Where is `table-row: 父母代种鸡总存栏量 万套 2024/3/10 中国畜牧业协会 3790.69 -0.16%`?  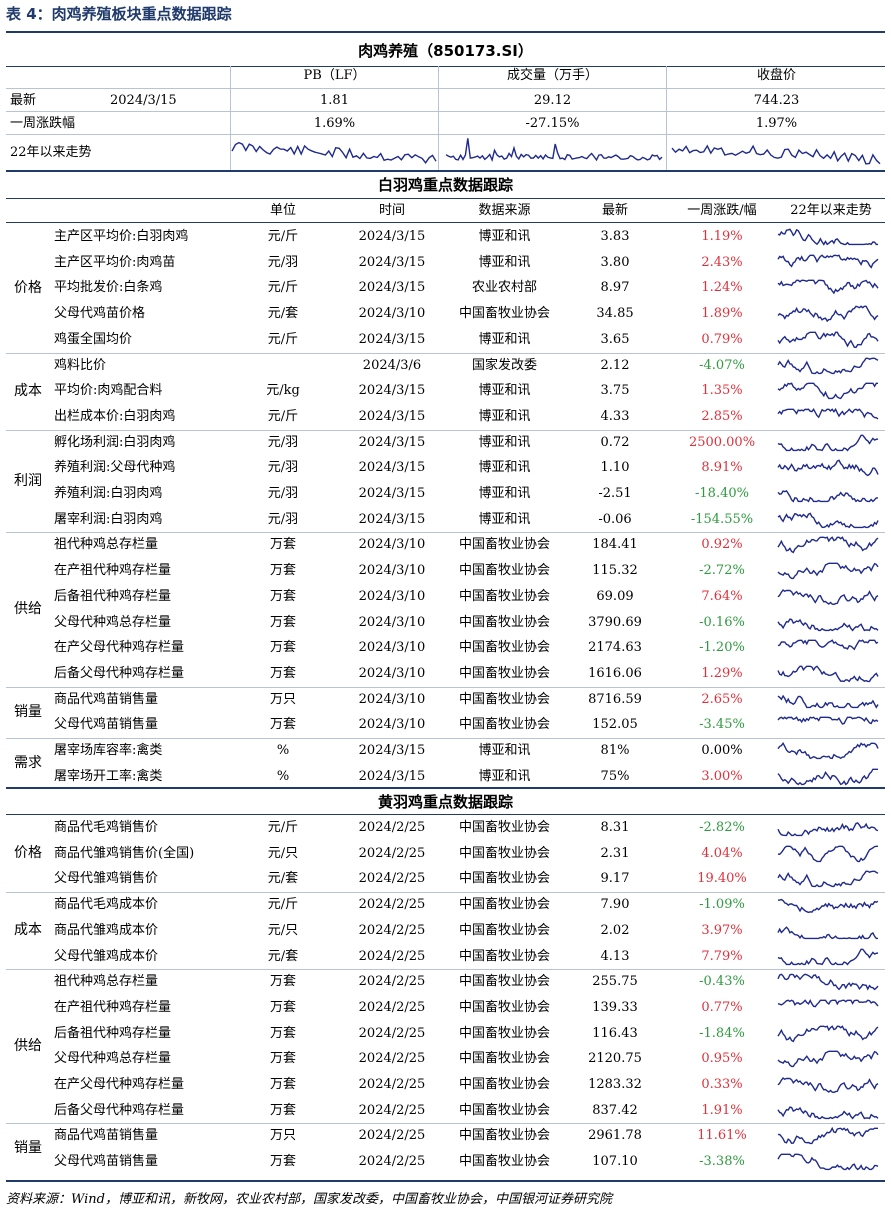
table-row: 父母代种鸡总存栏量 万套 2024/3/10 中国畜牧业协会 3790.69 -0.16% is located at coordinates (445, 623).